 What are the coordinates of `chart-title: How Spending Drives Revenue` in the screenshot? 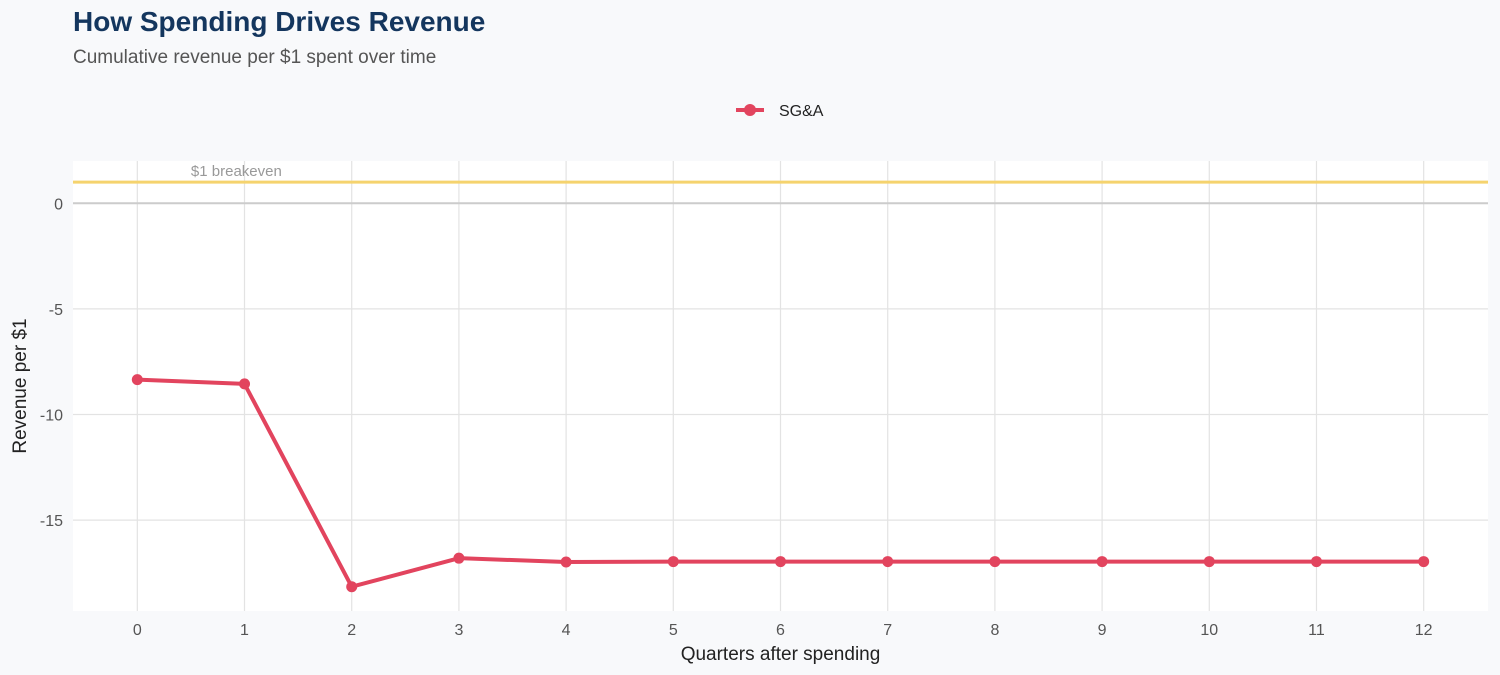 It's located at (279, 21).